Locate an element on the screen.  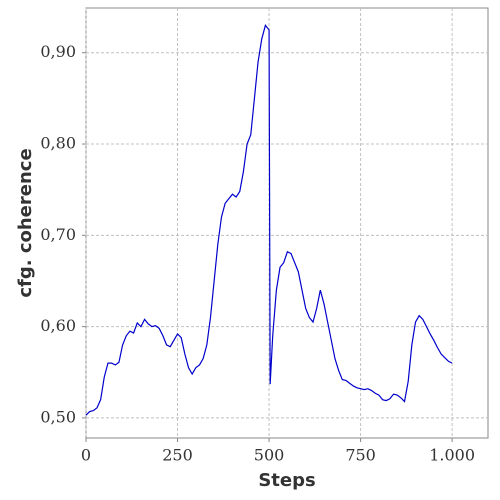
x-tick-label: 250 is located at coordinates (177, 455).